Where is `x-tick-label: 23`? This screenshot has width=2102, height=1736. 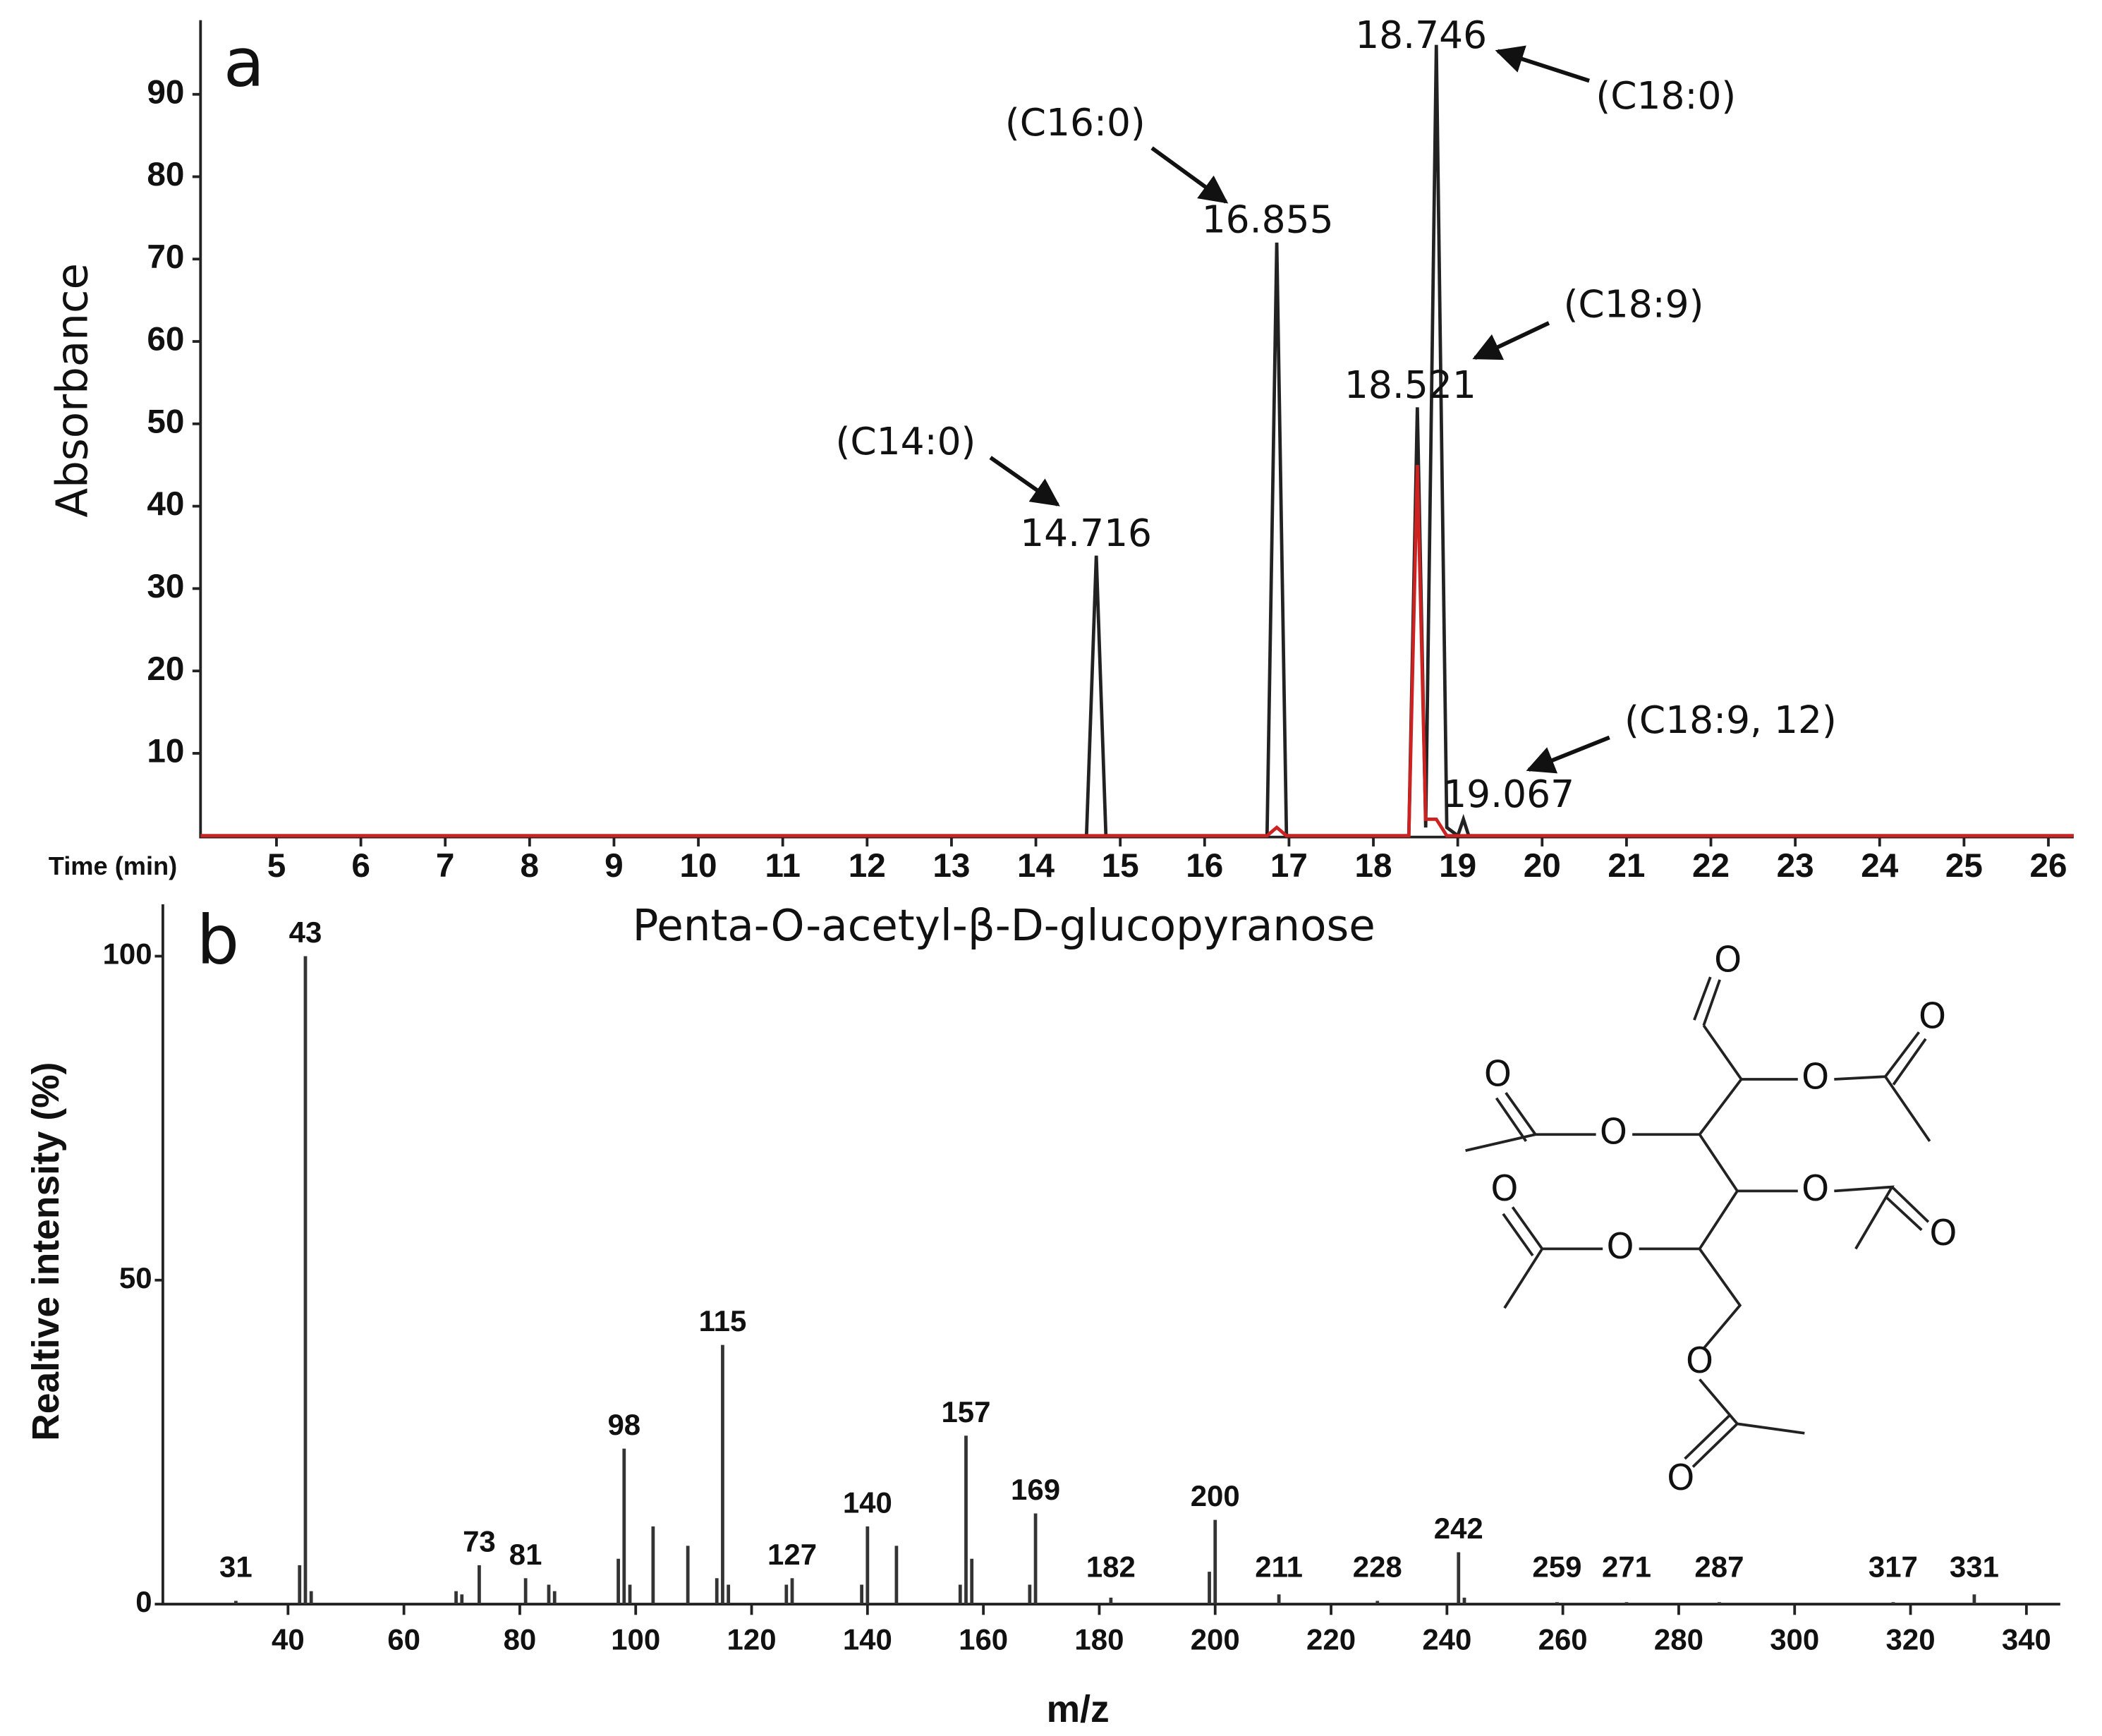 x-tick-label: 23 is located at coordinates (1795, 866).